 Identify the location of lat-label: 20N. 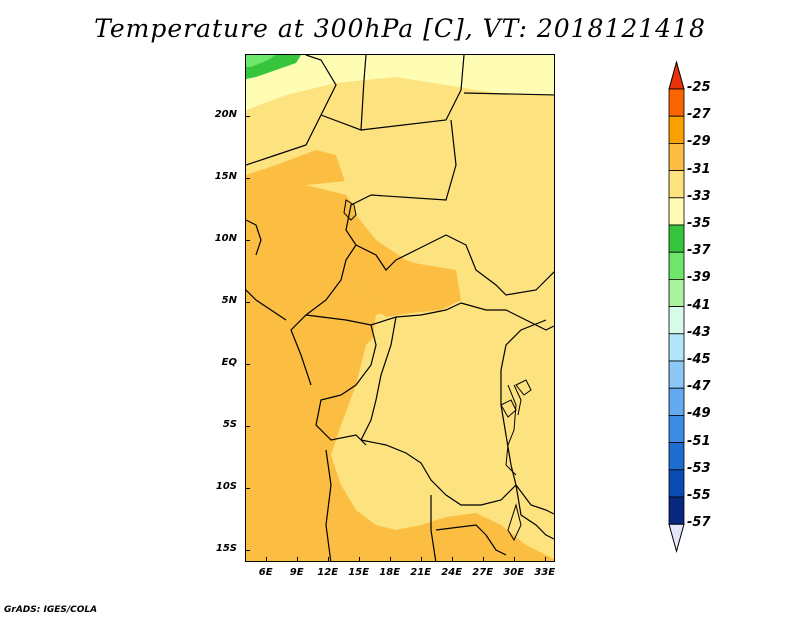
(225, 114).